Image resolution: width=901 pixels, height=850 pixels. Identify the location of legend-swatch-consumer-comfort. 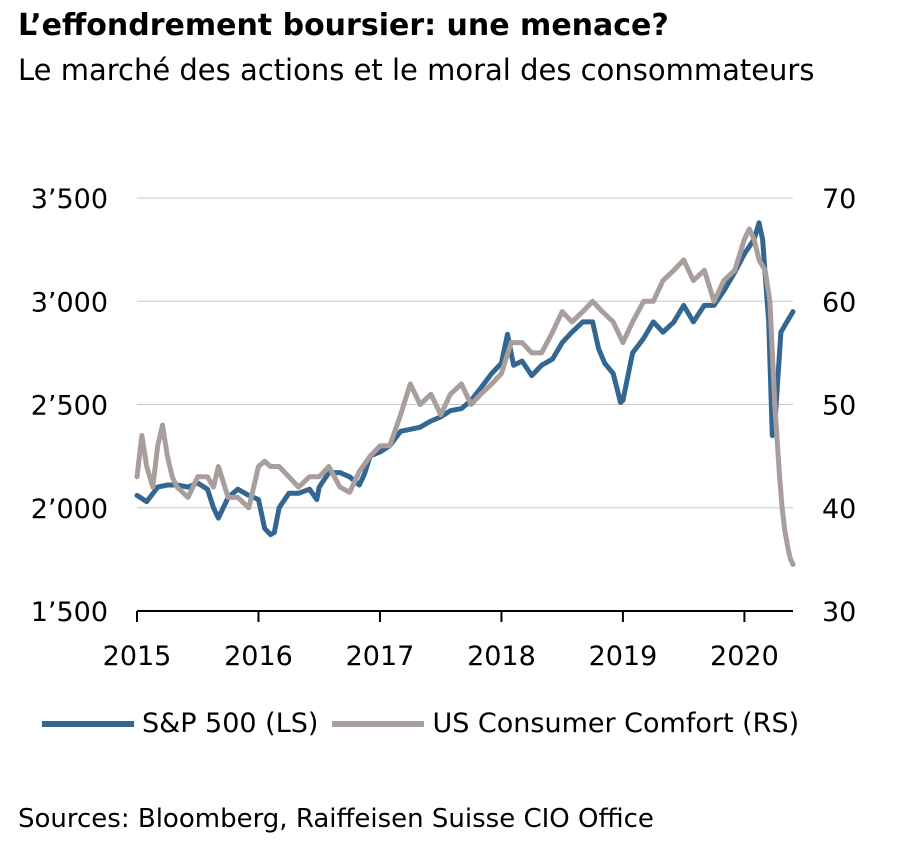
(378, 723).